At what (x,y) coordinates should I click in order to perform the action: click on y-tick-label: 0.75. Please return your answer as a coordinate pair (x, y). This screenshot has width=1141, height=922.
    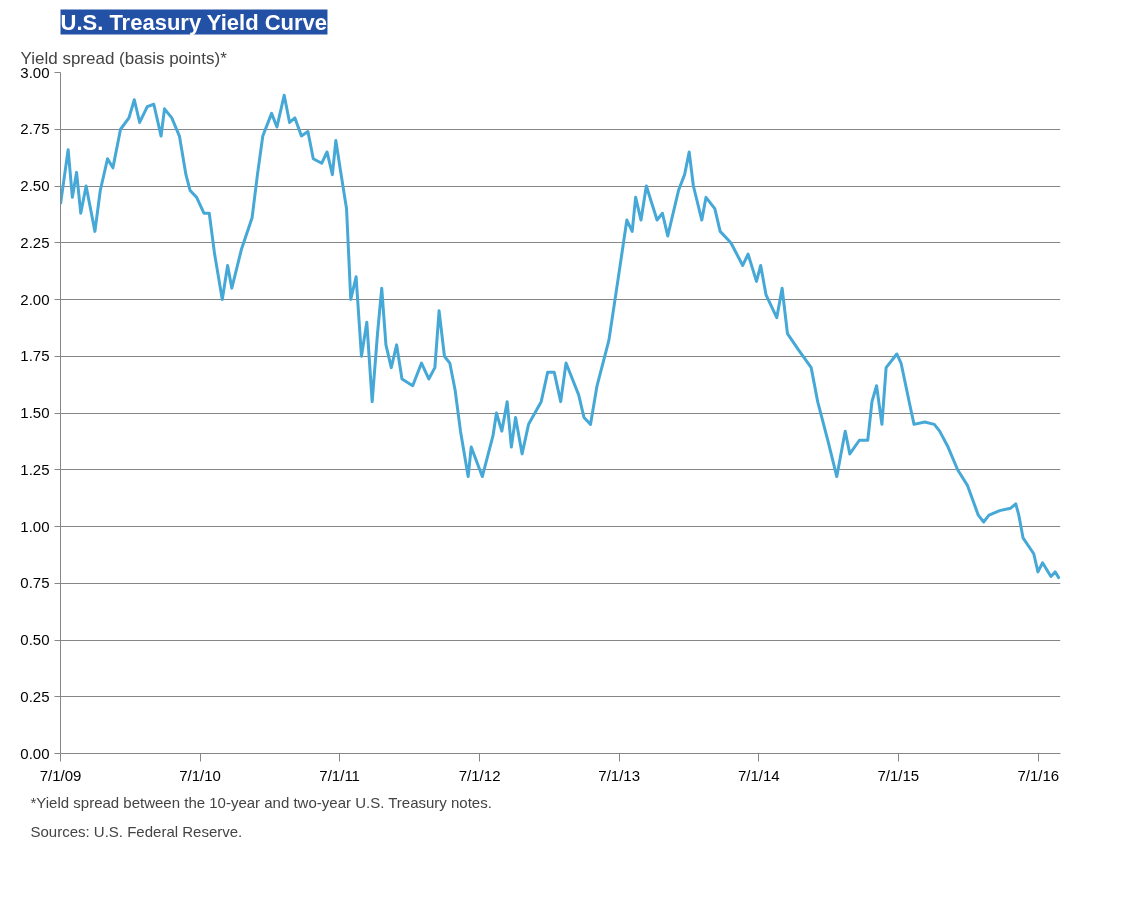
    Looking at the image, I should click on (35, 583).